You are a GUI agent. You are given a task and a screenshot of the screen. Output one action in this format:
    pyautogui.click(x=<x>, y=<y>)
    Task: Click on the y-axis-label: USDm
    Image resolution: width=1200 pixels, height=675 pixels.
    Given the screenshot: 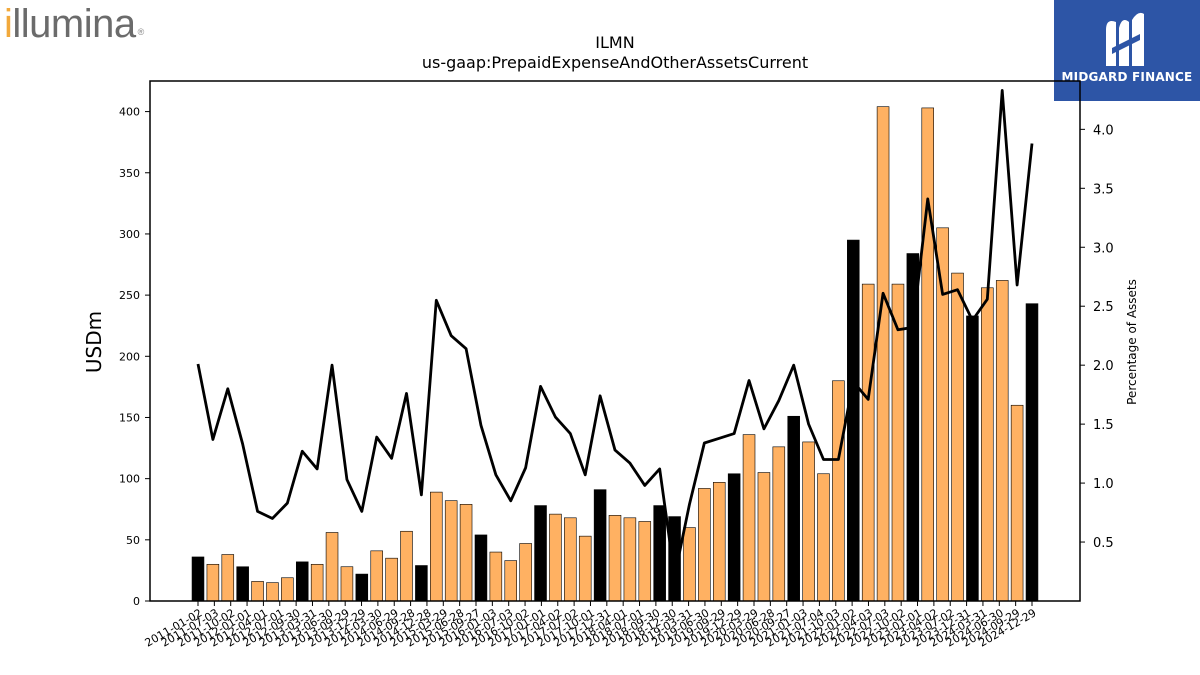 What is the action you would take?
    pyautogui.click(x=94, y=342)
    